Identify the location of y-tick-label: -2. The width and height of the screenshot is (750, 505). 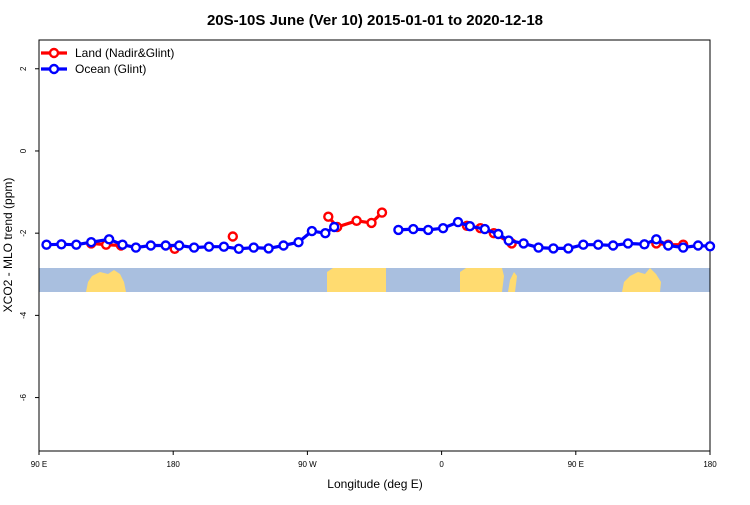
(23, 233).